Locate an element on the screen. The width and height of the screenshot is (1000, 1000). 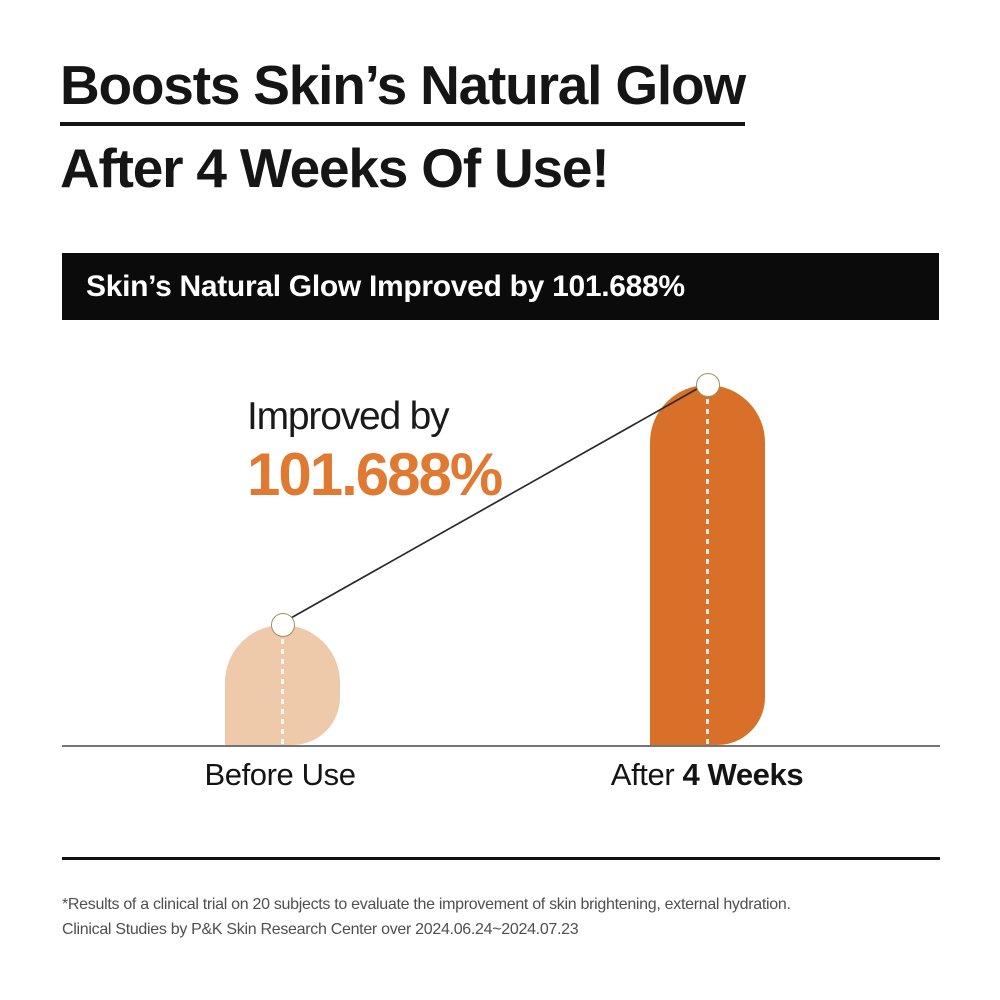
xaxis-label-before-use: Before Use is located at coordinates (280, 774).